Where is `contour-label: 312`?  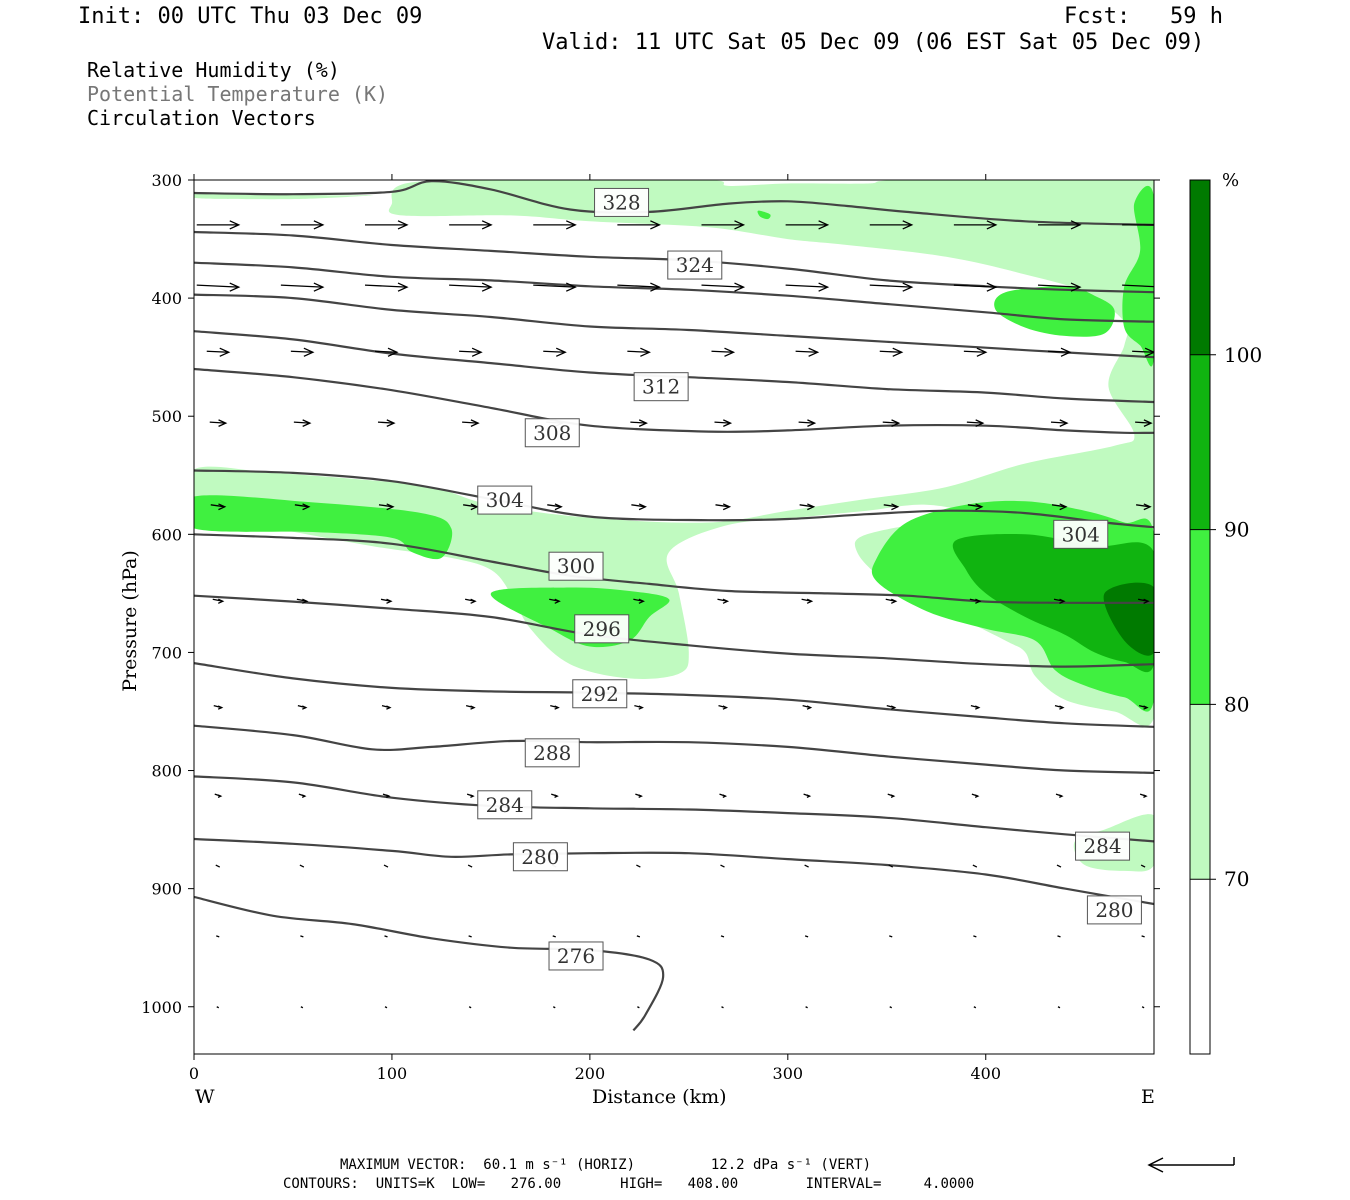 contour-label: 312 is located at coordinates (661, 387).